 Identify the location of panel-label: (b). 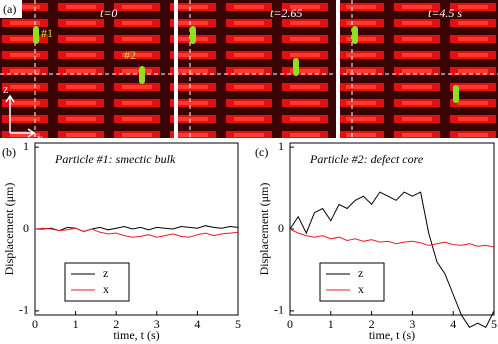
(9, 152).